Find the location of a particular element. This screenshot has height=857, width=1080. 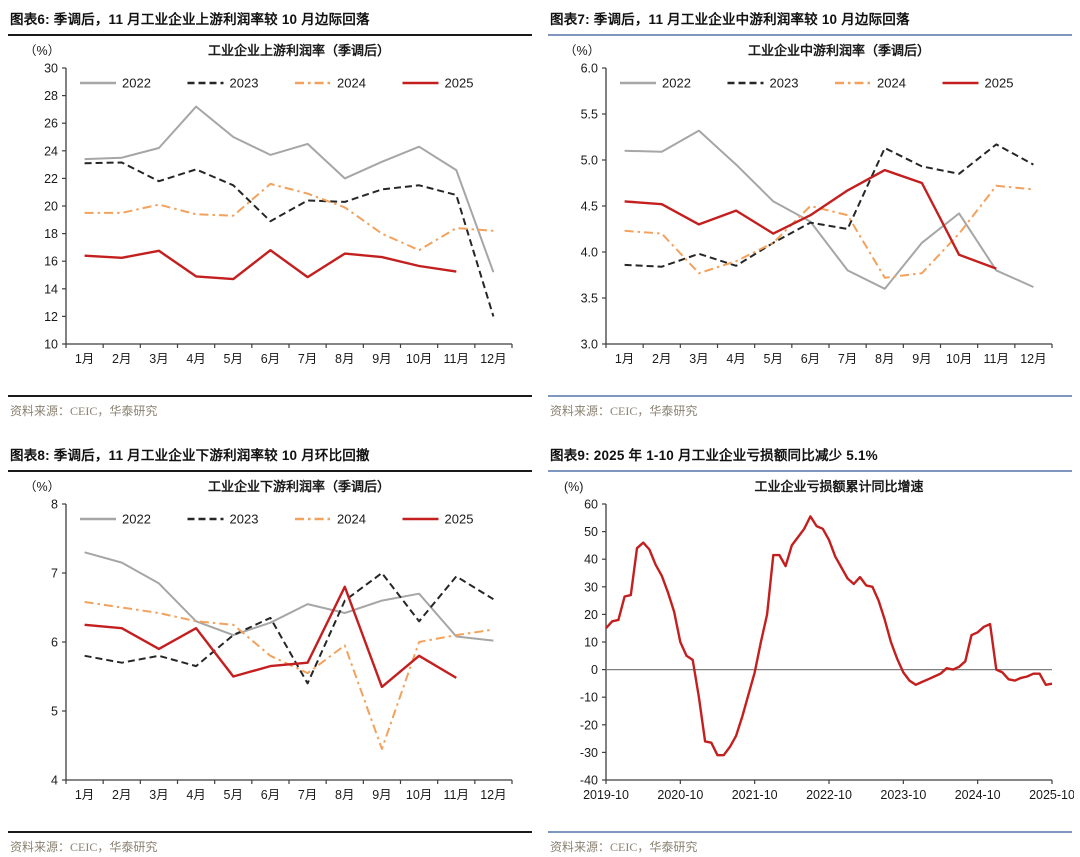

y-tick-label: 12 is located at coordinates (51, 317).